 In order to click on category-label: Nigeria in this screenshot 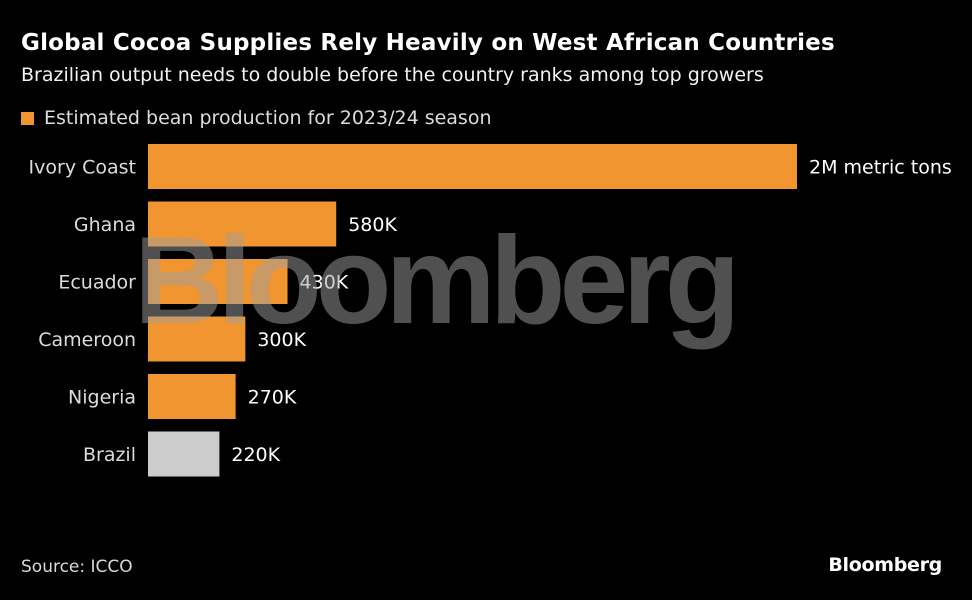, I will do `click(102, 398)`.